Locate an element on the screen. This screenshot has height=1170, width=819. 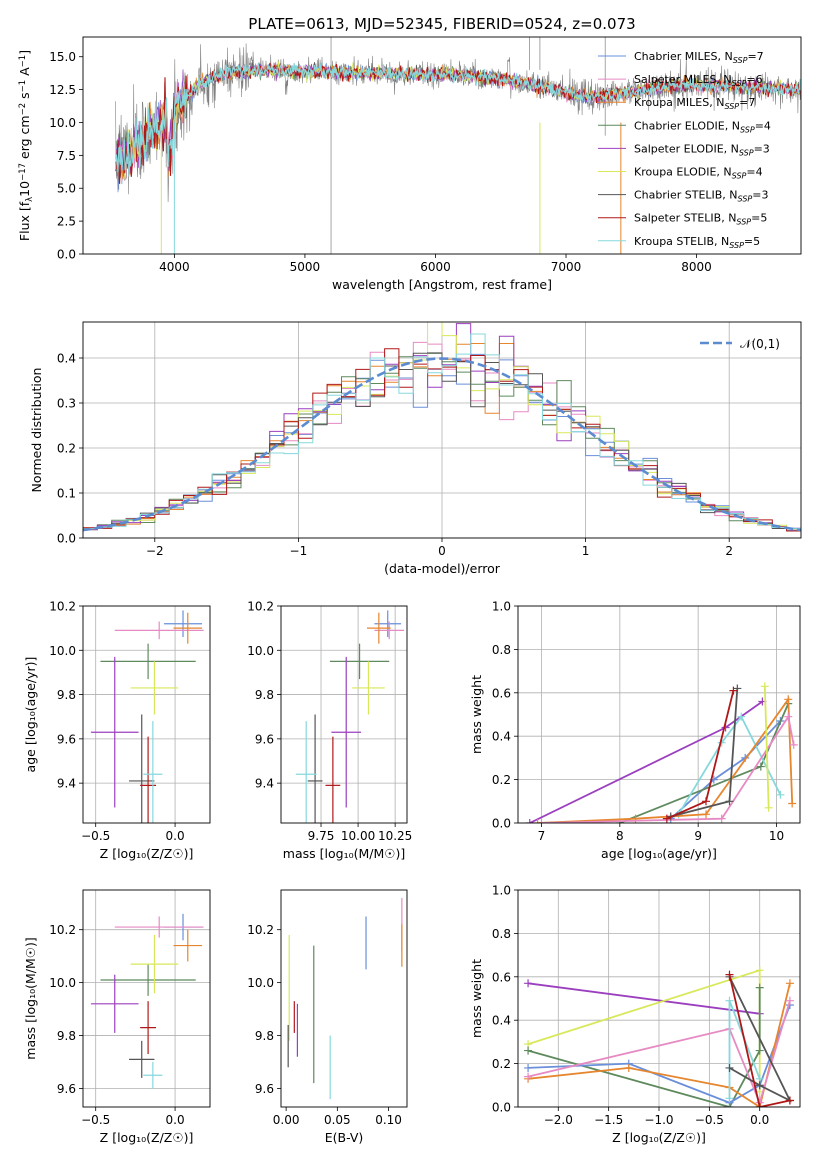
y-tick-label: 0.3 is located at coordinates (66, 404).